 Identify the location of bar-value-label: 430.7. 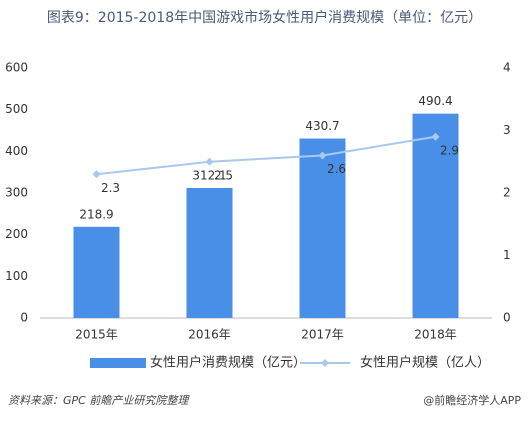
(322, 126).